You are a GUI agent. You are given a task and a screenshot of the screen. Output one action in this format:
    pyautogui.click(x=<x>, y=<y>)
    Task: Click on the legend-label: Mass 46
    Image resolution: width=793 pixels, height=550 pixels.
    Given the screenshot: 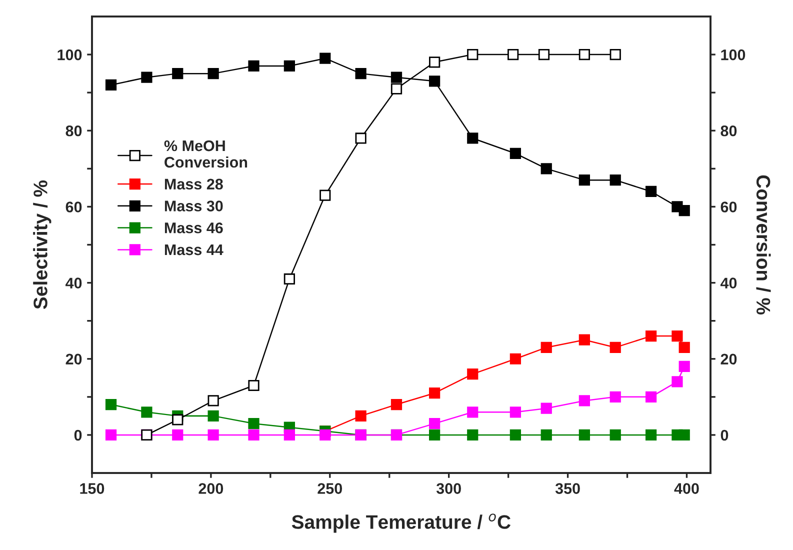 What is the action you would take?
    pyautogui.click(x=193, y=228)
    